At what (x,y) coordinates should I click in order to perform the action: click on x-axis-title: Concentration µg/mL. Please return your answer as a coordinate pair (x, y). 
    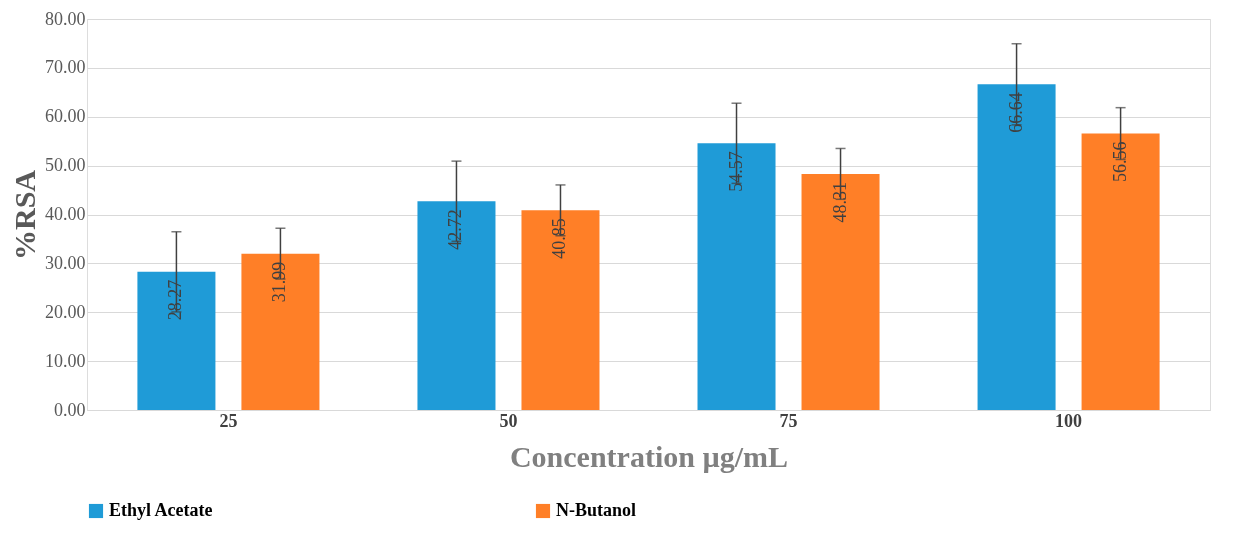
    Looking at the image, I should click on (649, 456).